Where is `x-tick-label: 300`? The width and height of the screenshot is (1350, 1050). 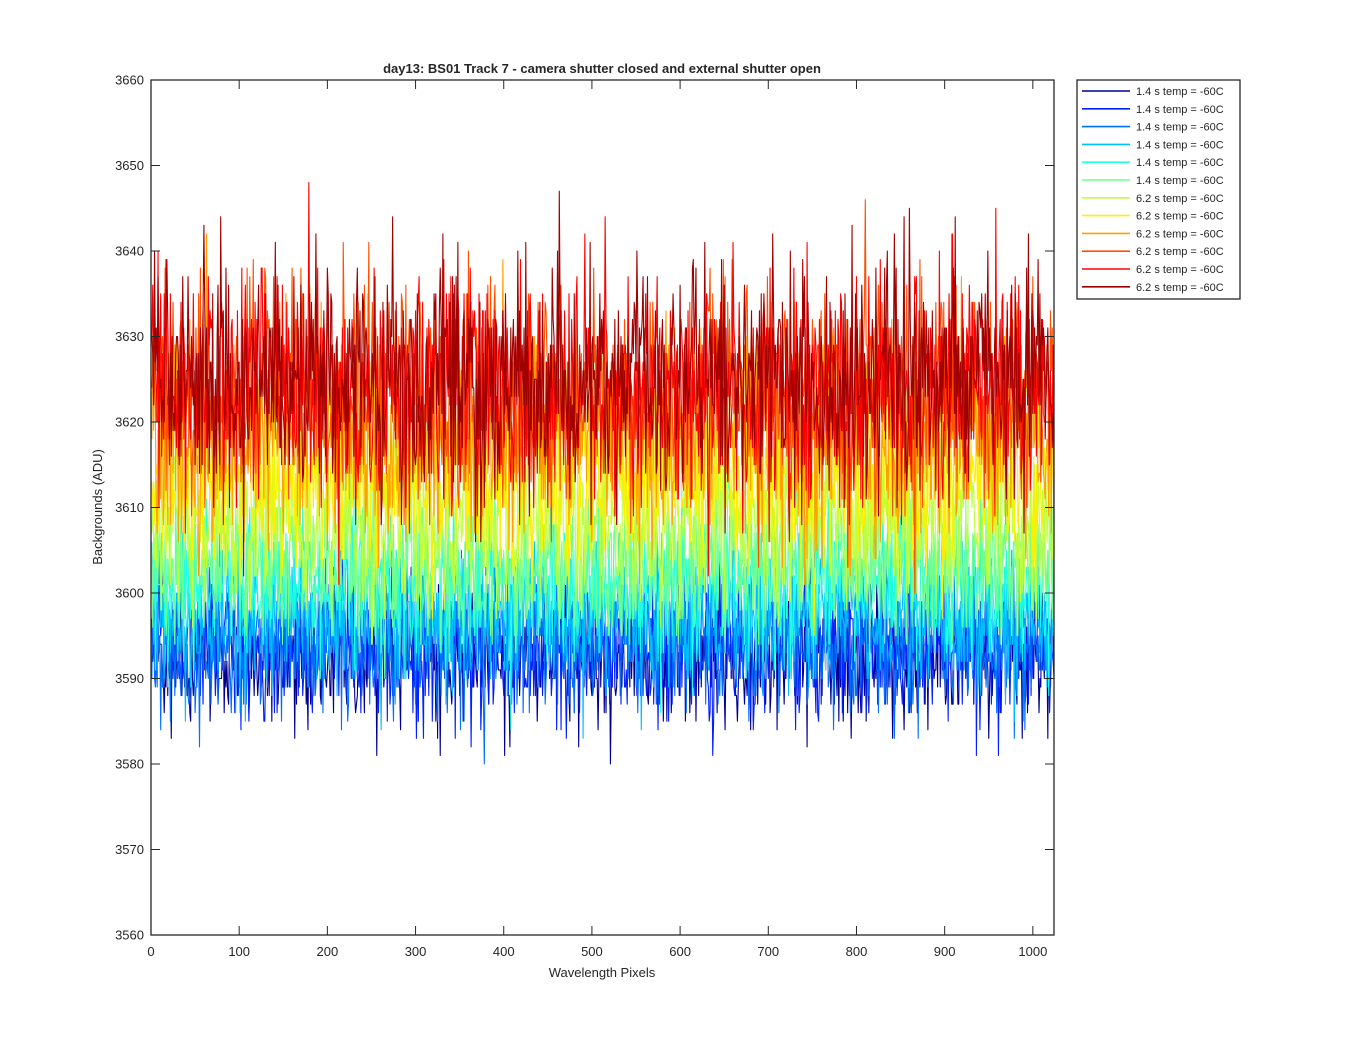 x-tick-label: 300 is located at coordinates (416, 951).